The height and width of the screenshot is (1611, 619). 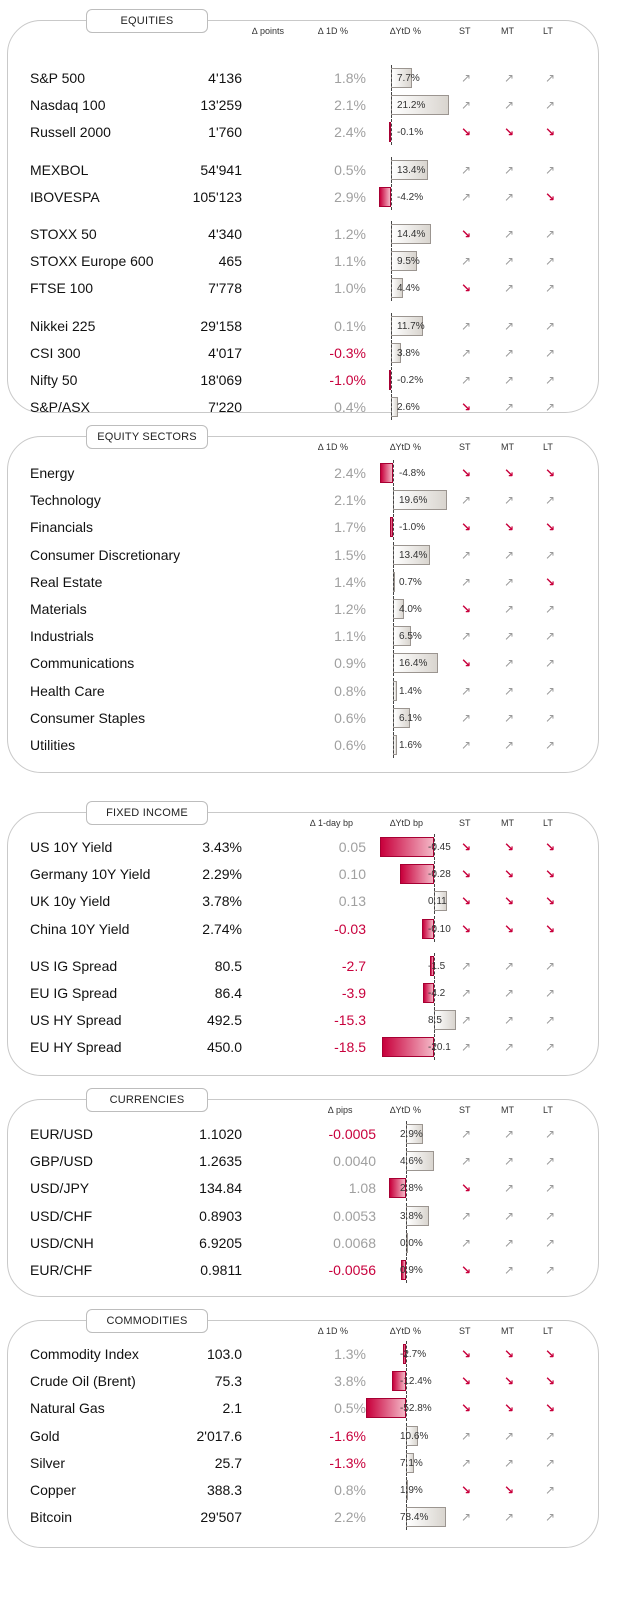 I want to click on table-row: FTSE 100 7'778 1.0% 4.4% ↘ ↗ ↗, so click(x=303, y=288).